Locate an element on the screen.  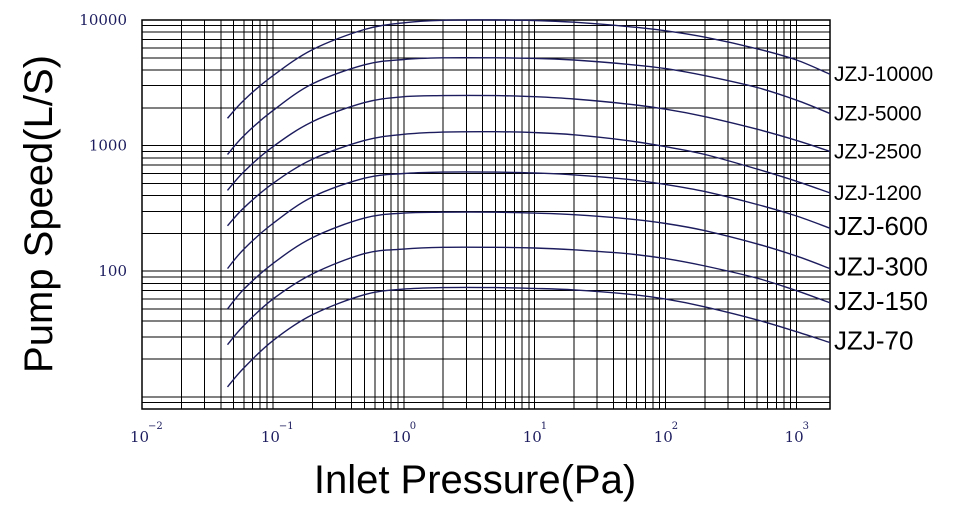
y-tick-labels: 10000 1000 100 is located at coordinates (103, 145).